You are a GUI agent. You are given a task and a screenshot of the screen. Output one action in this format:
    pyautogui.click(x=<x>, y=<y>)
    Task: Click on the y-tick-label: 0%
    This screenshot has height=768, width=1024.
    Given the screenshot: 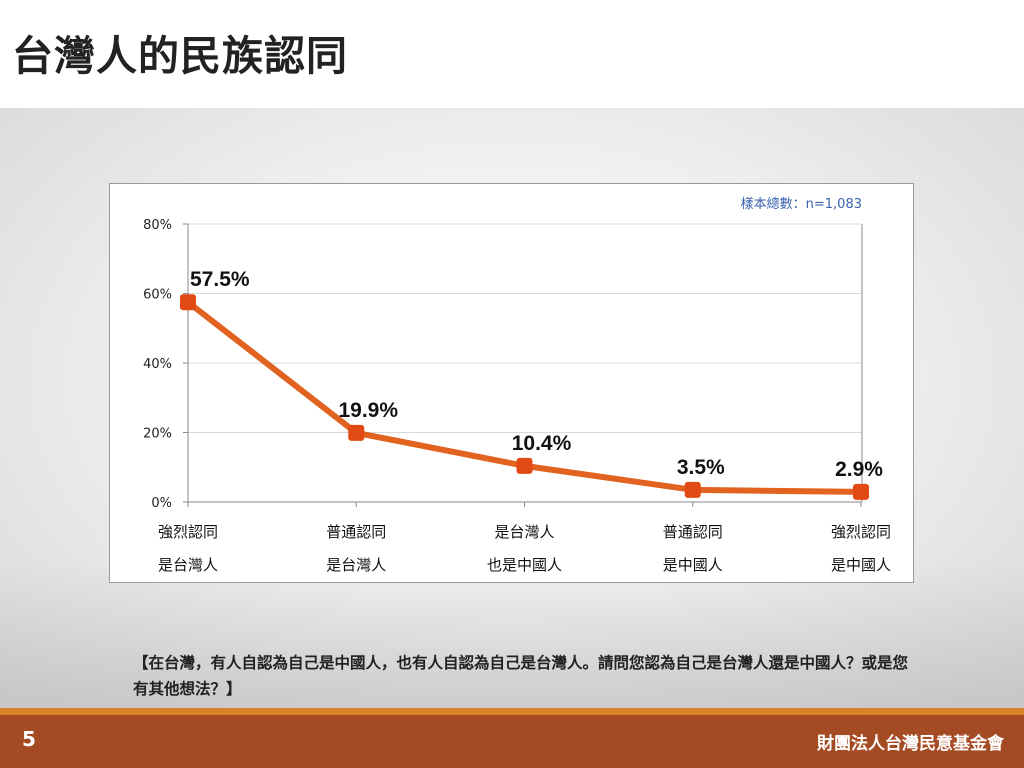 What is the action you would take?
    pyautogui.click(x=161, y=503)
    